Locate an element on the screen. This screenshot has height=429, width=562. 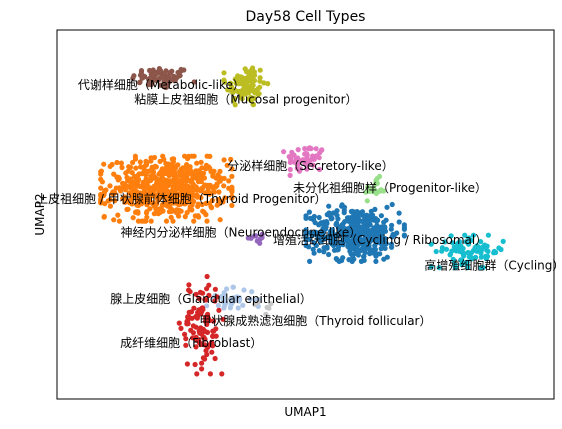
chart-title: Day58 Cell Types is located at coordinates (306, 17).